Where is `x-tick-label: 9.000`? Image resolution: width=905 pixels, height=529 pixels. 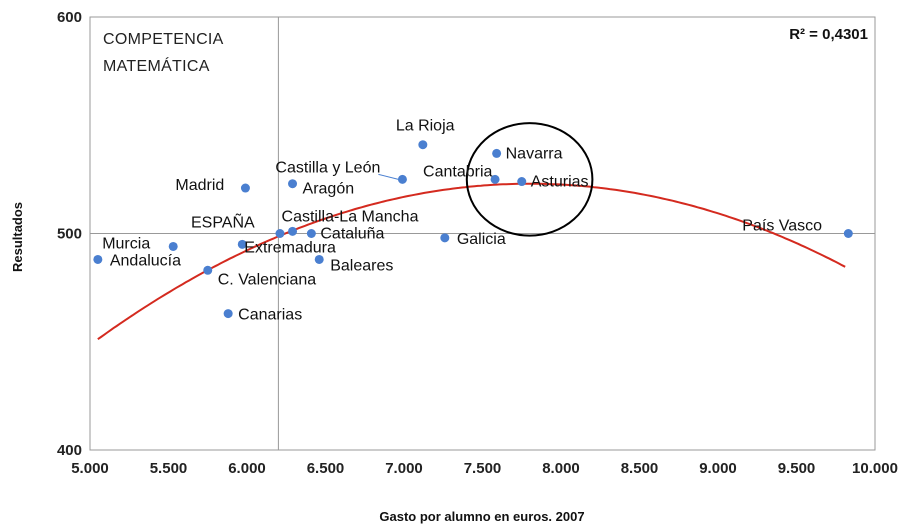
x-tick-label: 9.000 is located at coordinates (718, 468).